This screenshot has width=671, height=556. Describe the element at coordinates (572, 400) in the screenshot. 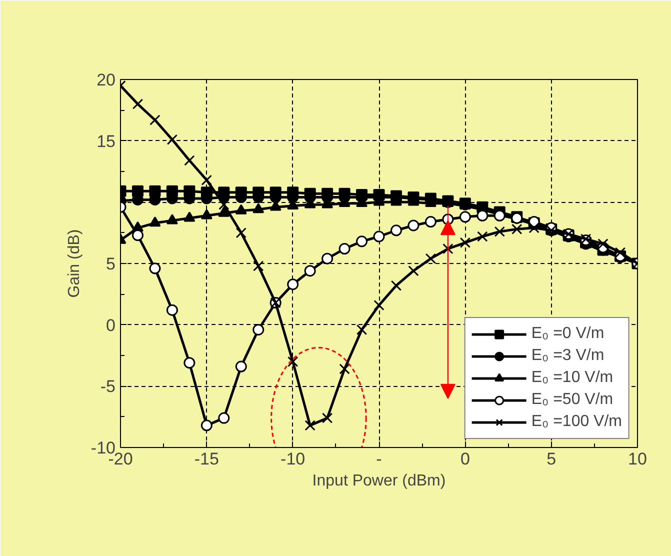

I see `legend-label: E₀ =50 V/m` at that location.